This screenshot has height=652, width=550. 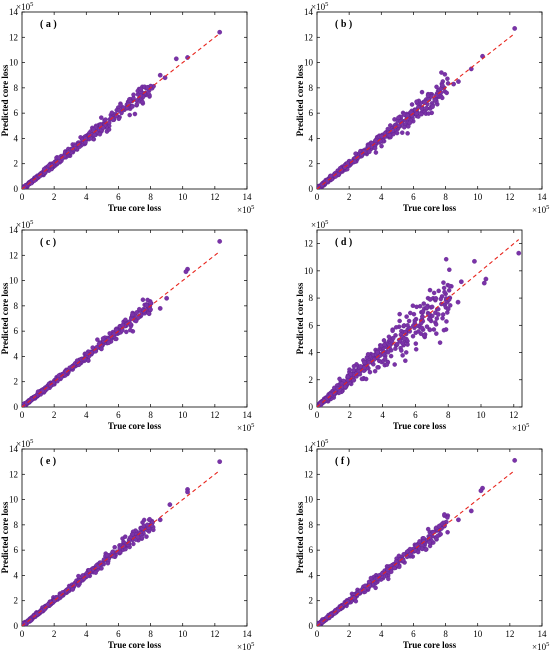 What do you see at coordinates (244, 647) in the screenshot?
I see `x-exponent-base: ×10` at bounding box center [244, 647].